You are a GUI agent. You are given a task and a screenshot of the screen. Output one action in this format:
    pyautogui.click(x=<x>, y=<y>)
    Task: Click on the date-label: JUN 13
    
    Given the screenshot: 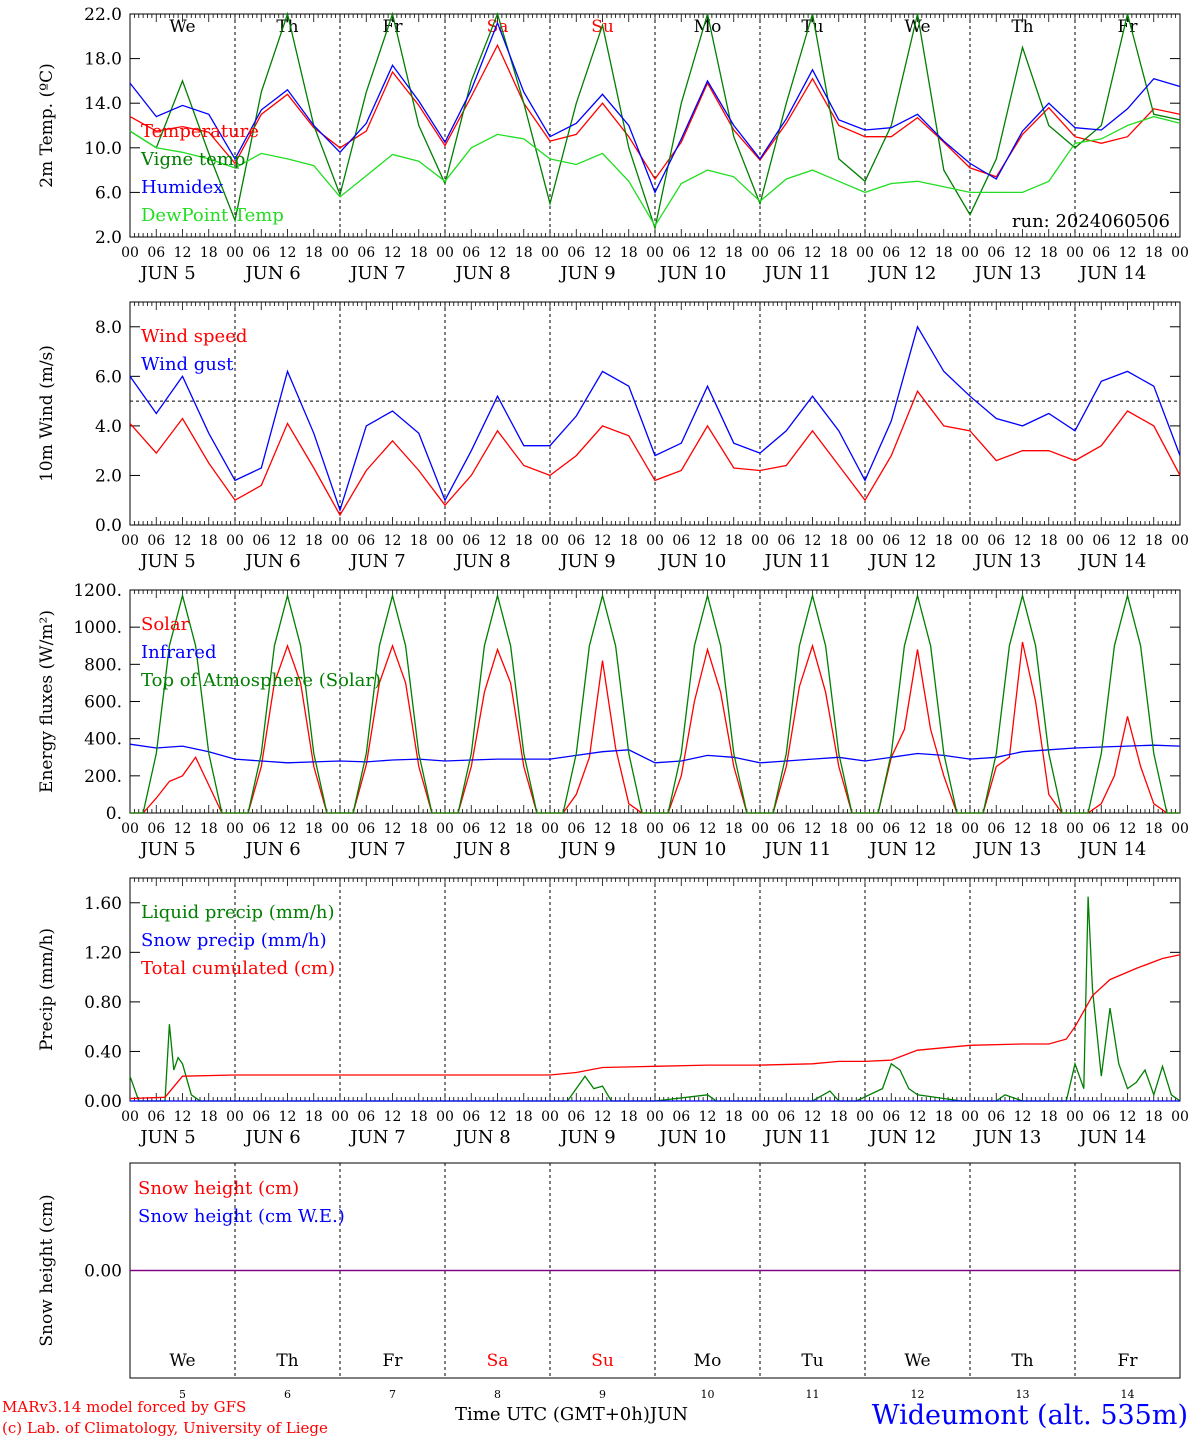 What is the action you would take?
    pyautogui.click(x=1007, y=273)
    